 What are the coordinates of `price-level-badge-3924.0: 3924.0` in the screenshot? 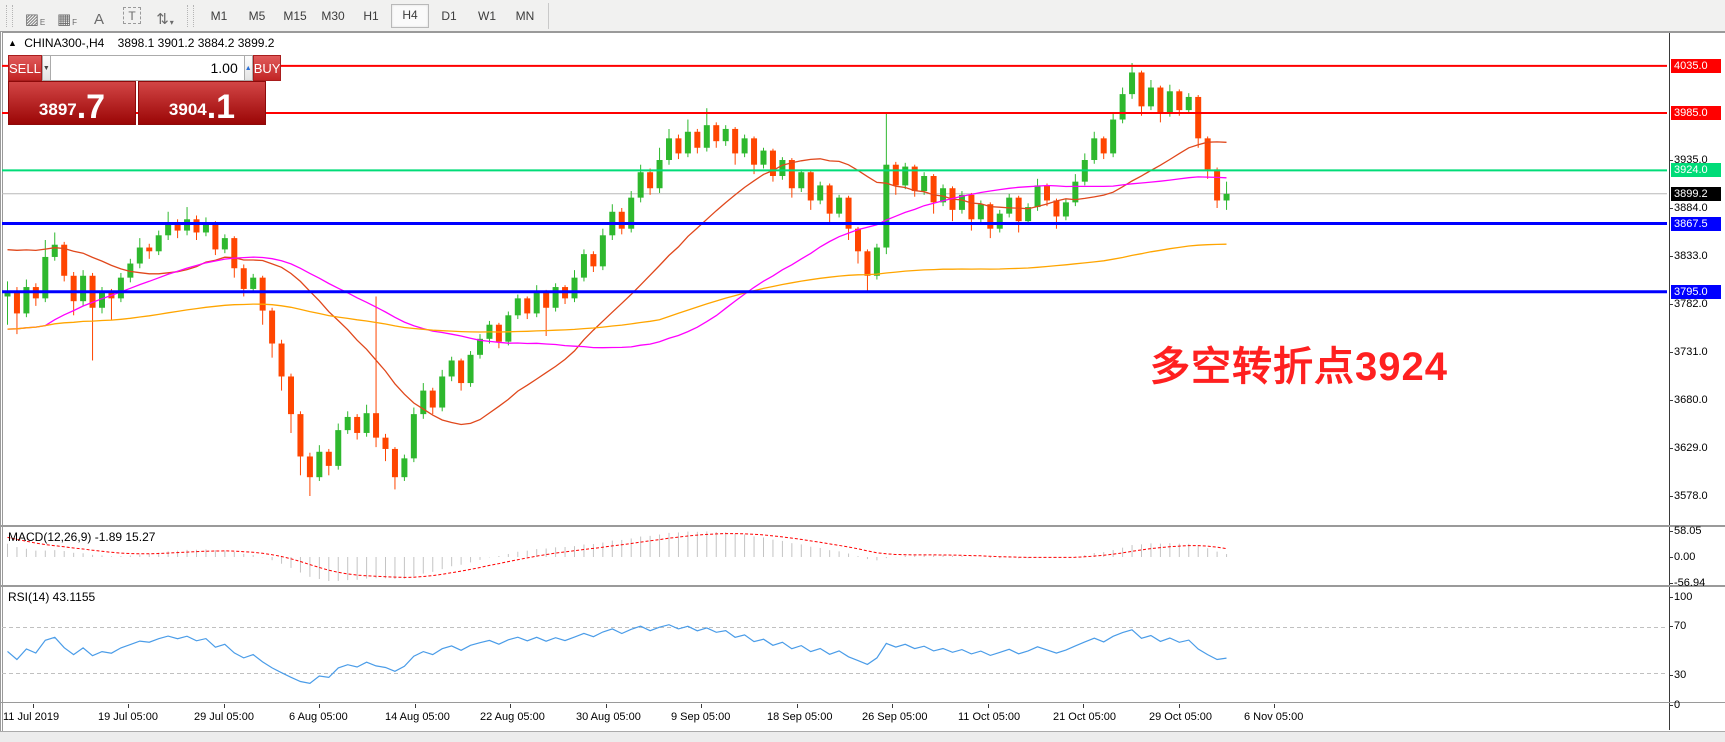 It's located at (1696, 170).